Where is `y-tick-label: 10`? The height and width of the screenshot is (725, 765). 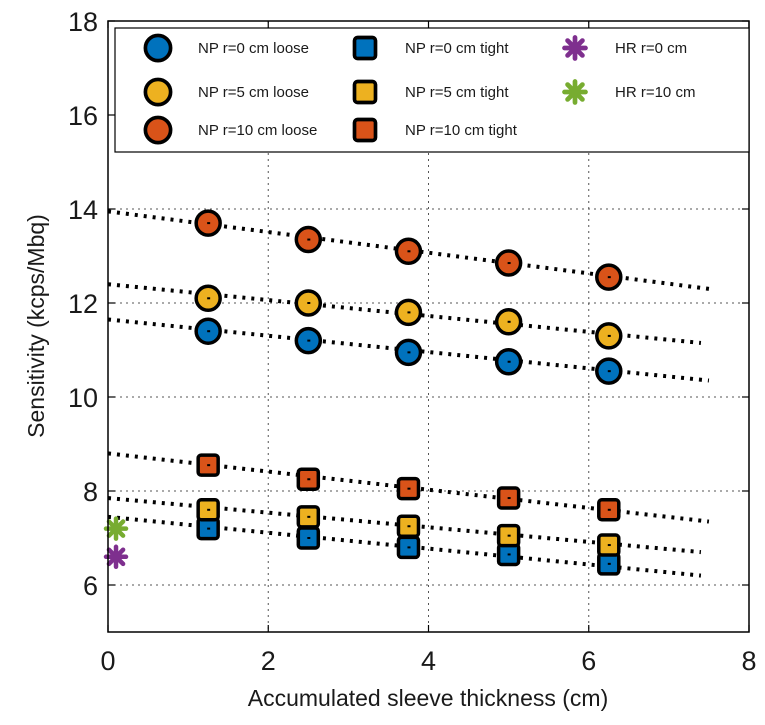 y-tick-label: 10 is located at coordinates (83, 398).